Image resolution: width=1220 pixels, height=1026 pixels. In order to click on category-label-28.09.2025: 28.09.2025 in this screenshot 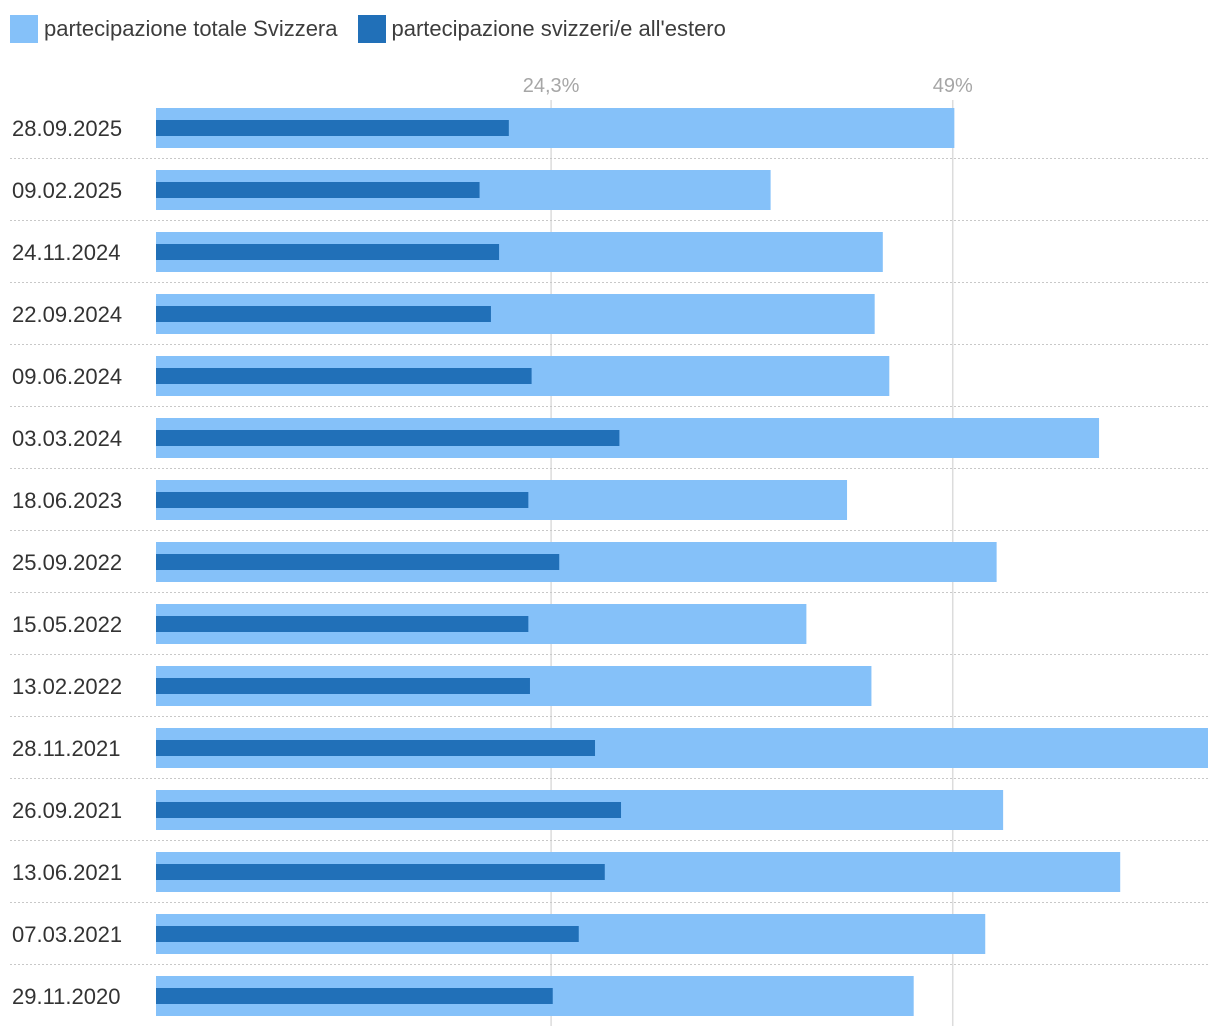, I will do `click(67, 128)`.